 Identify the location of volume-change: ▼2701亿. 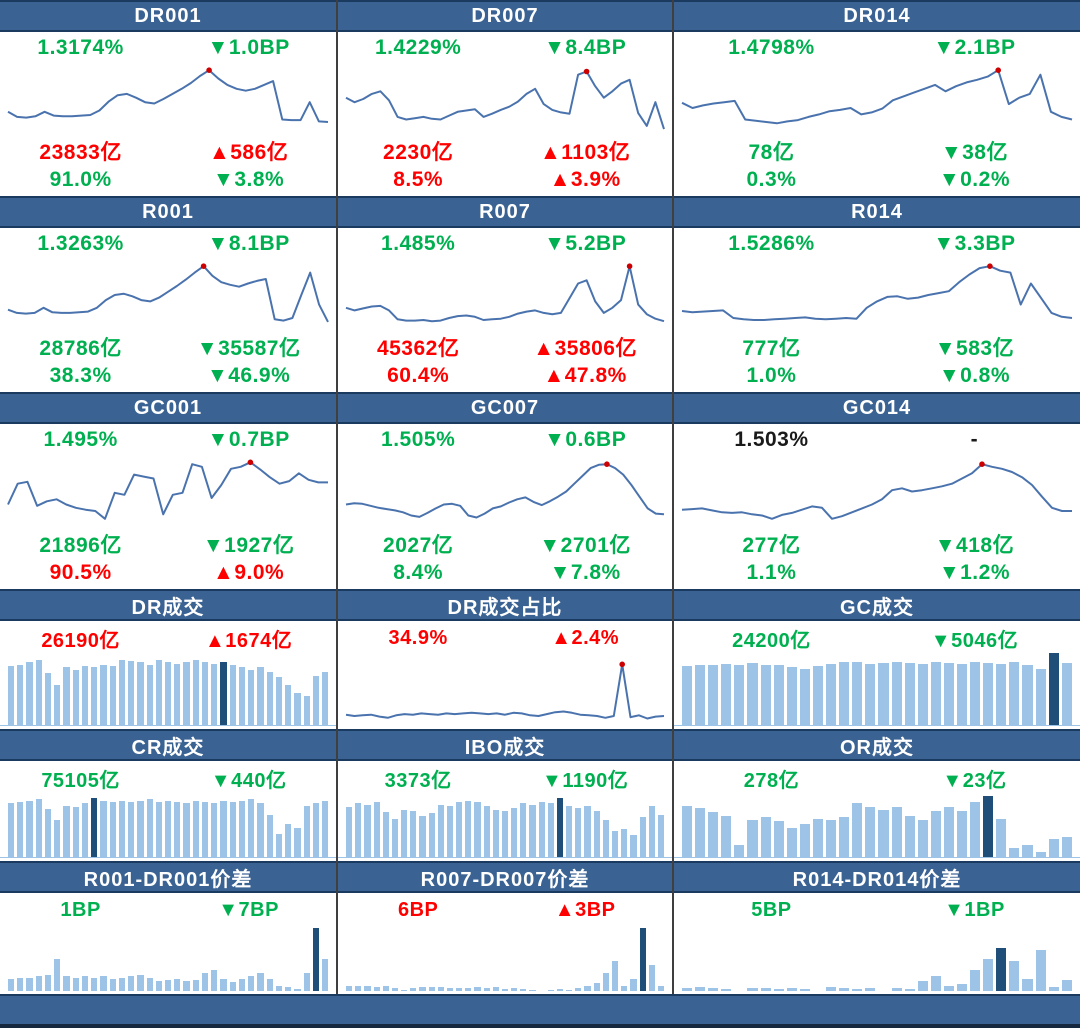
(585, 545).